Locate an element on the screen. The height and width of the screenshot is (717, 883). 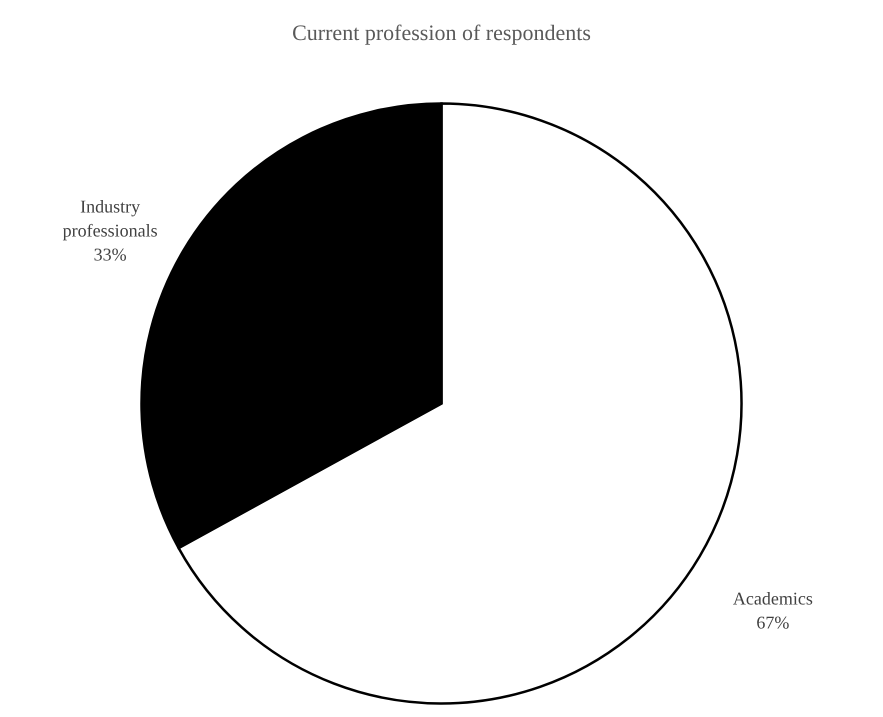
data-label: 33% is located at coordinates (110, 254).